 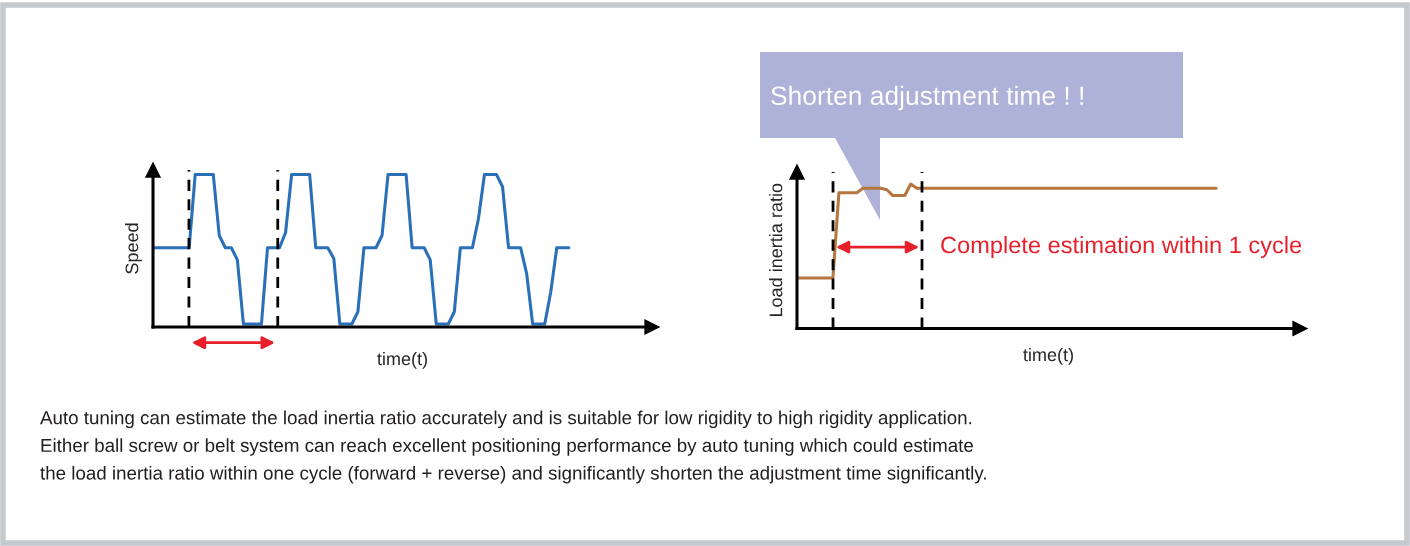 I want to click on y-axis-title: Load inertia ratio, so click(x=776, y=250).